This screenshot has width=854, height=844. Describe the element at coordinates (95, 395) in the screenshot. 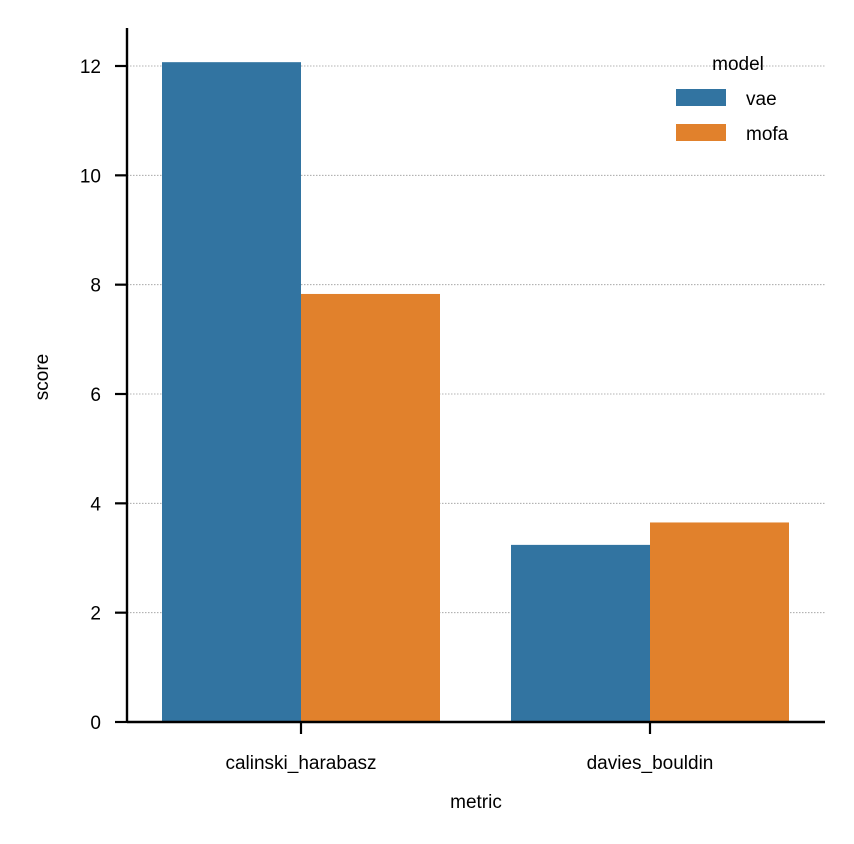

I see `y-tick-label: 6` at that location.